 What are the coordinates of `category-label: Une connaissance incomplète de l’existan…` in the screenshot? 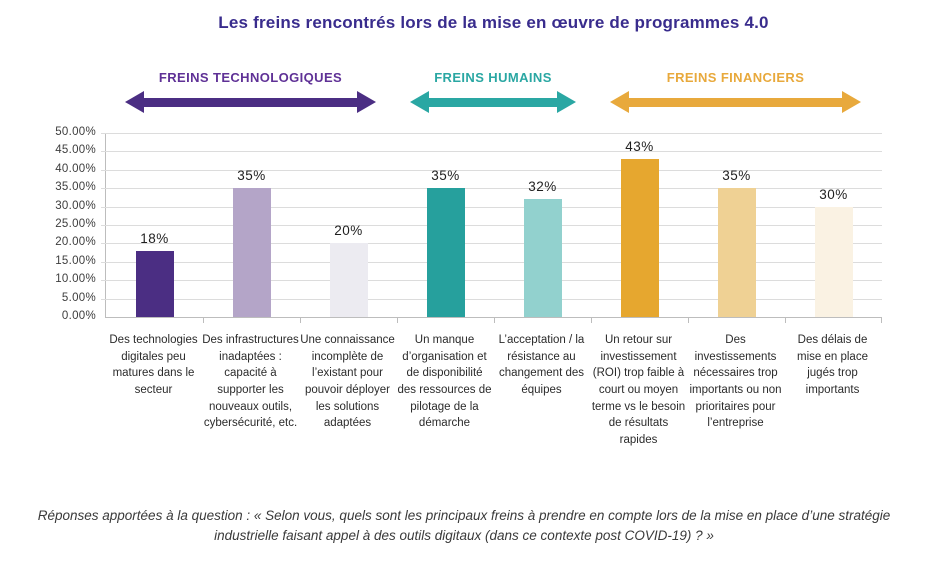 It's located at (347, 382).